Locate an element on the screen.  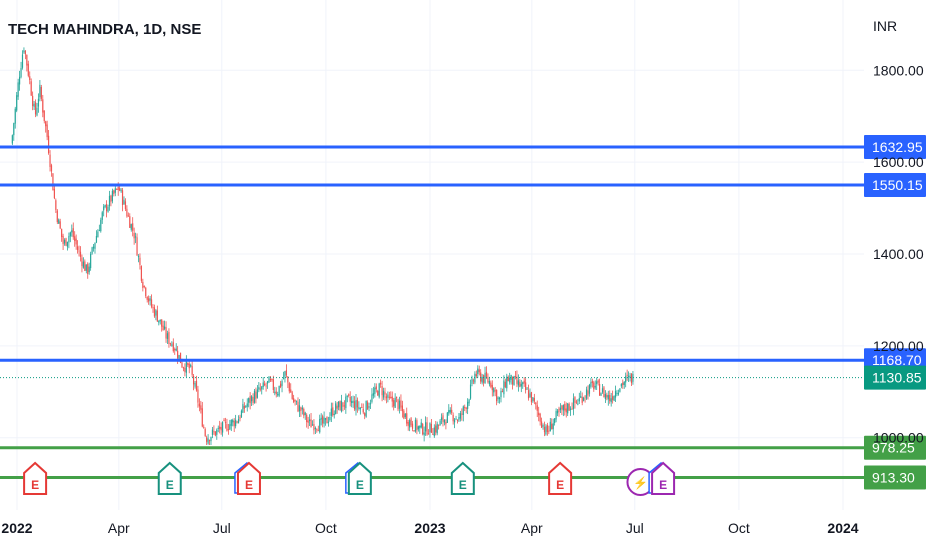
time-axis: 2022 Apr Jul Oct 2023 Apr Jul Oct 2024 is located at coordinates (429, 528).